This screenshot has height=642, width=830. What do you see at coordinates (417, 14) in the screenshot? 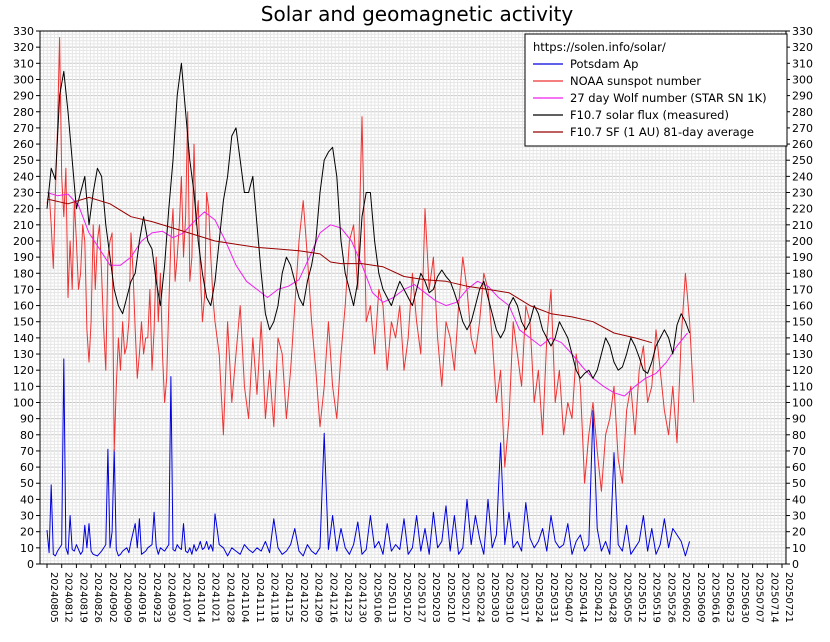
I see `chart-title: Solar and geomagnetic activity` at bounding box center [417, 14].